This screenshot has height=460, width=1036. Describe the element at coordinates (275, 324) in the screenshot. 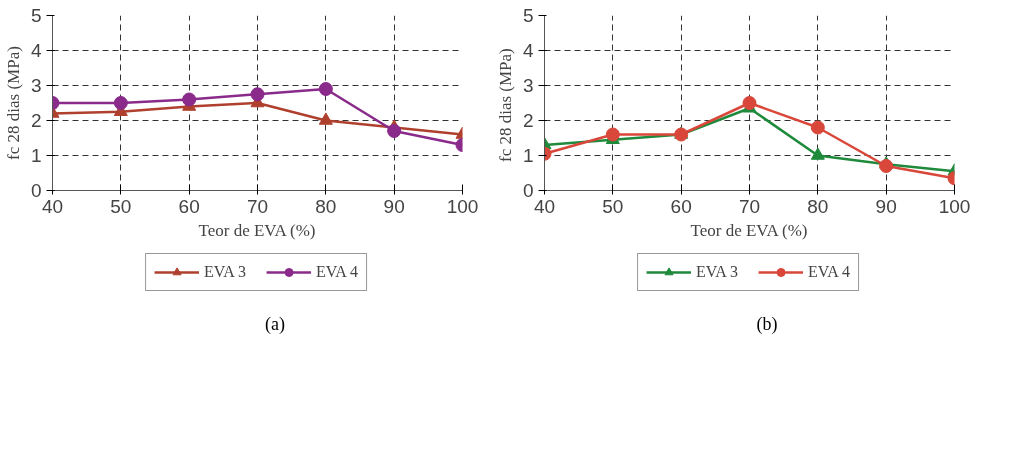

I see `text: (a)` at that location.